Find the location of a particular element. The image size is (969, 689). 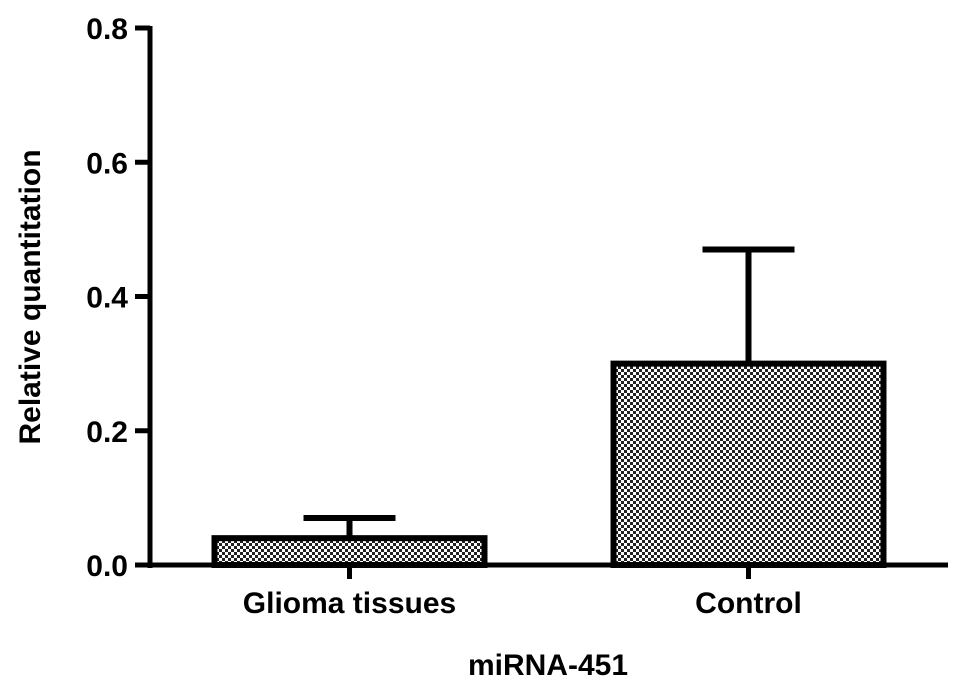

y-tick-label: 0.0 is located at coordinates (107, 566).